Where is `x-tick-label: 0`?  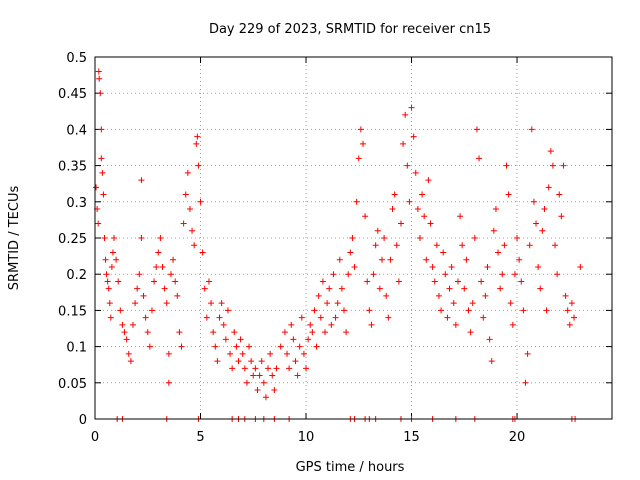
x-tick-label: 0 is located at coordinates (95, 437).